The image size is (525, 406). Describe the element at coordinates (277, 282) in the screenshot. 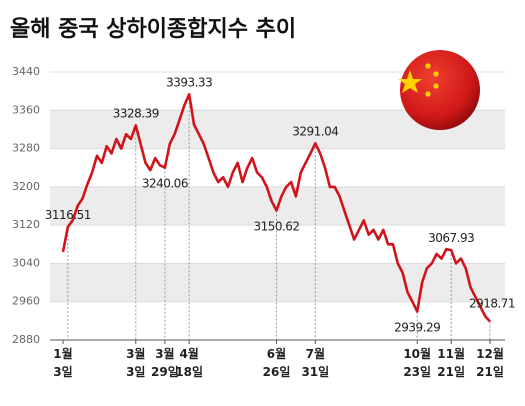

I see `grid-band` at that location.